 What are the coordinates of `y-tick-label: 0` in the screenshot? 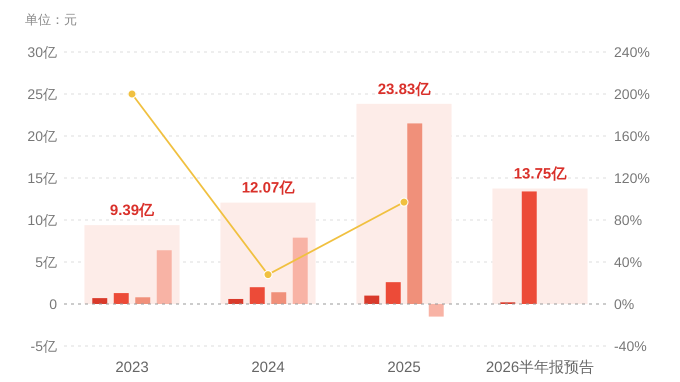 It's located at (53, 304).